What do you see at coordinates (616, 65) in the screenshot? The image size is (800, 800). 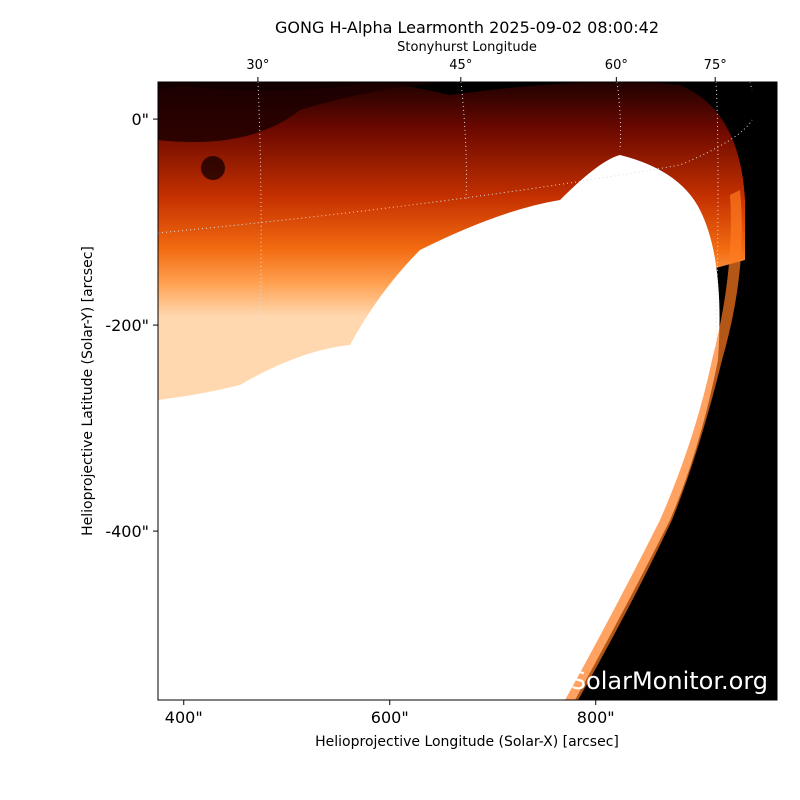 I see `x2-tick-label: 60°` at bounding box center [616, 65].